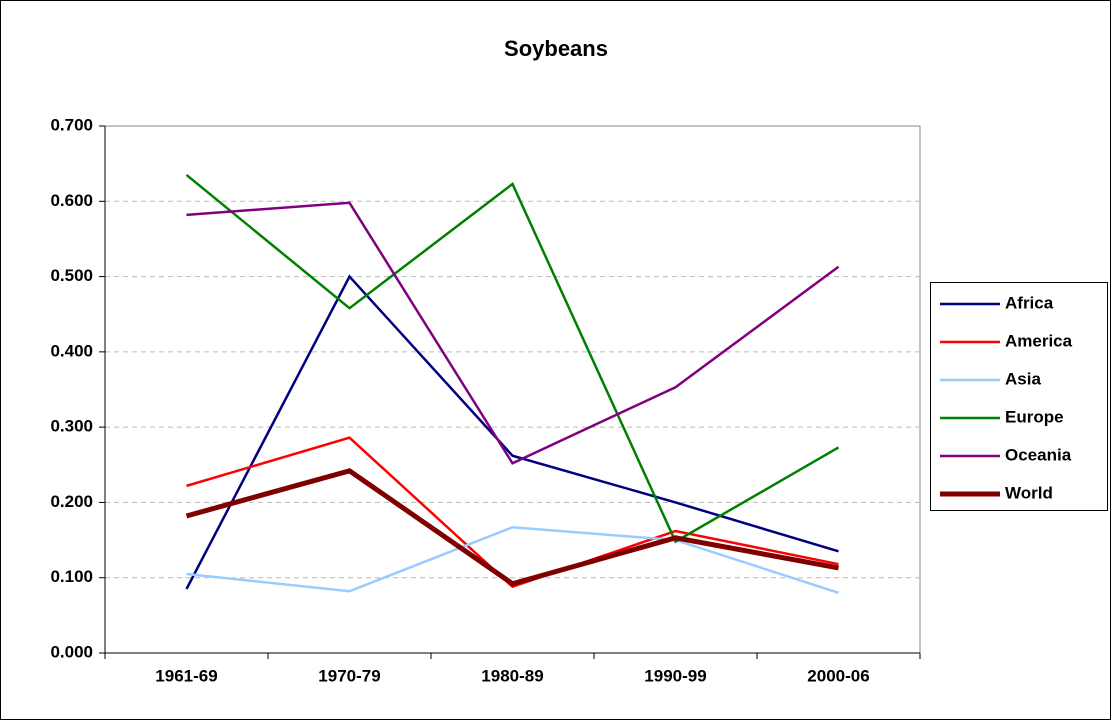 The width and height of the screenshot is (1112, 721). What do you see at coordinates (1038, 454) in the screenshot?
I see `legend-label: Oceania` at bounding box center [1038, 454].